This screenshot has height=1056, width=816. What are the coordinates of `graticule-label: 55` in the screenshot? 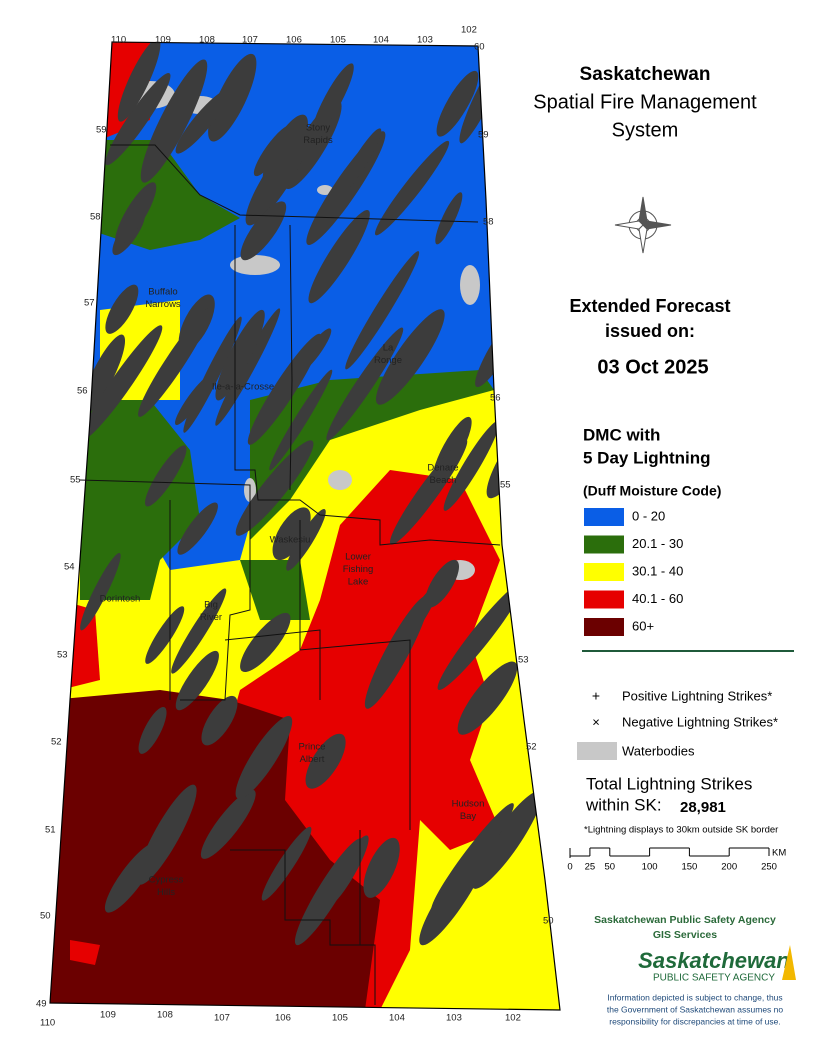 It's located at (505, 485).